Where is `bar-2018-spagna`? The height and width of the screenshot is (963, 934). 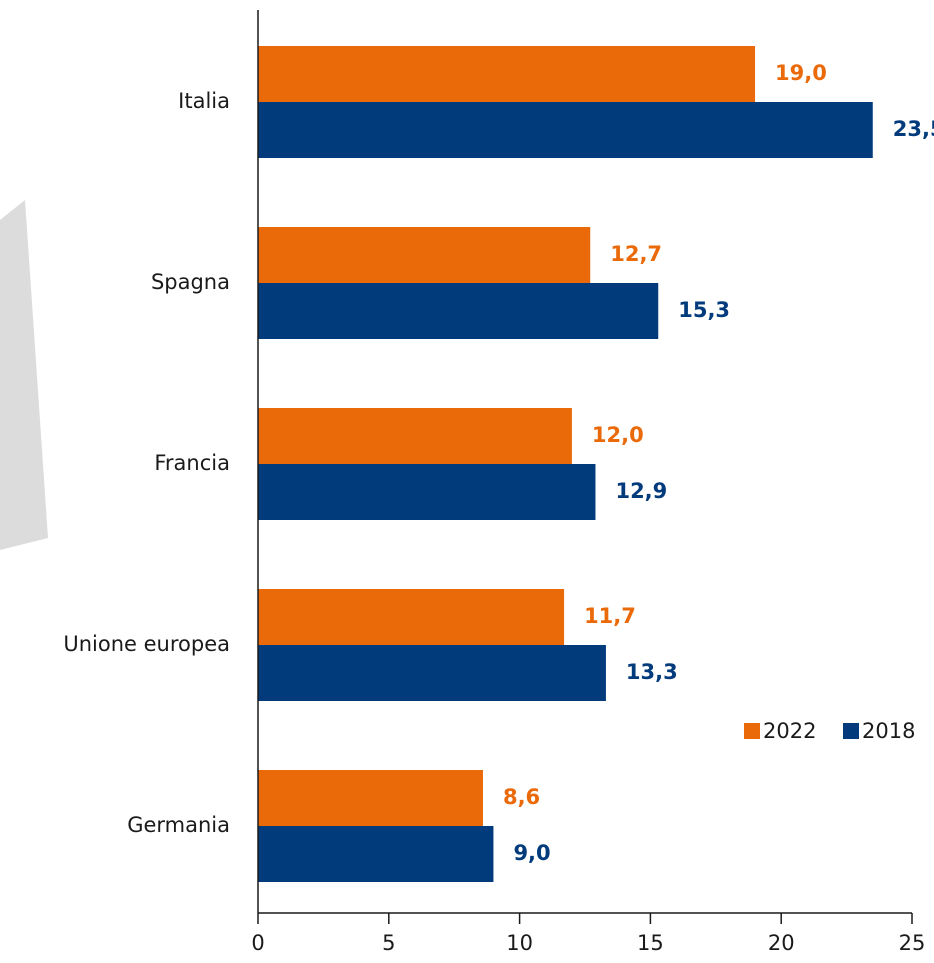 bar-2018-spagna is located at coordinates (458, 311).